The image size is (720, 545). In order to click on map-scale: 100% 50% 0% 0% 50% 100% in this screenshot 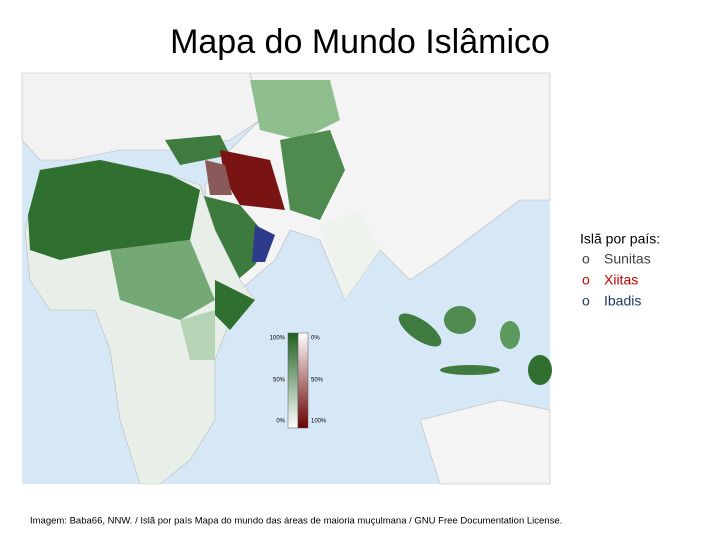, I will do `click(298, 380)`.